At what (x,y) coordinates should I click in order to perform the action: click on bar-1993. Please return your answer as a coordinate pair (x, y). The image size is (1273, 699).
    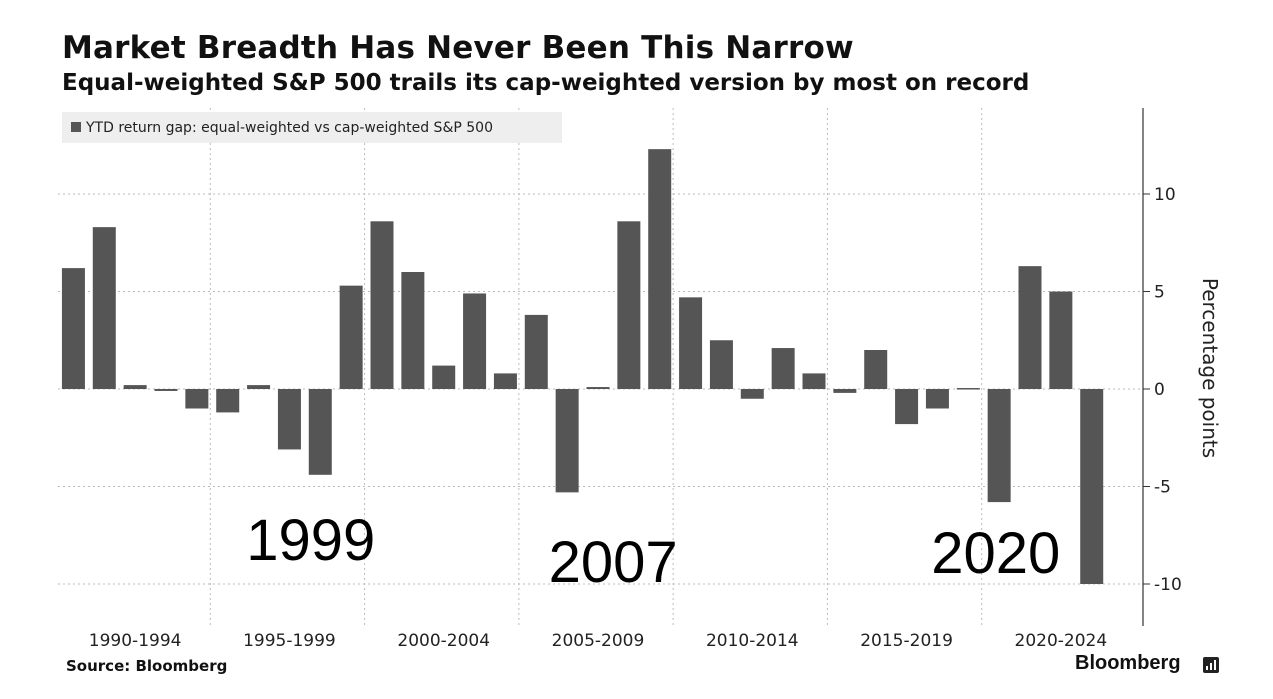
    Looking at the image, I should click on (166, 390).